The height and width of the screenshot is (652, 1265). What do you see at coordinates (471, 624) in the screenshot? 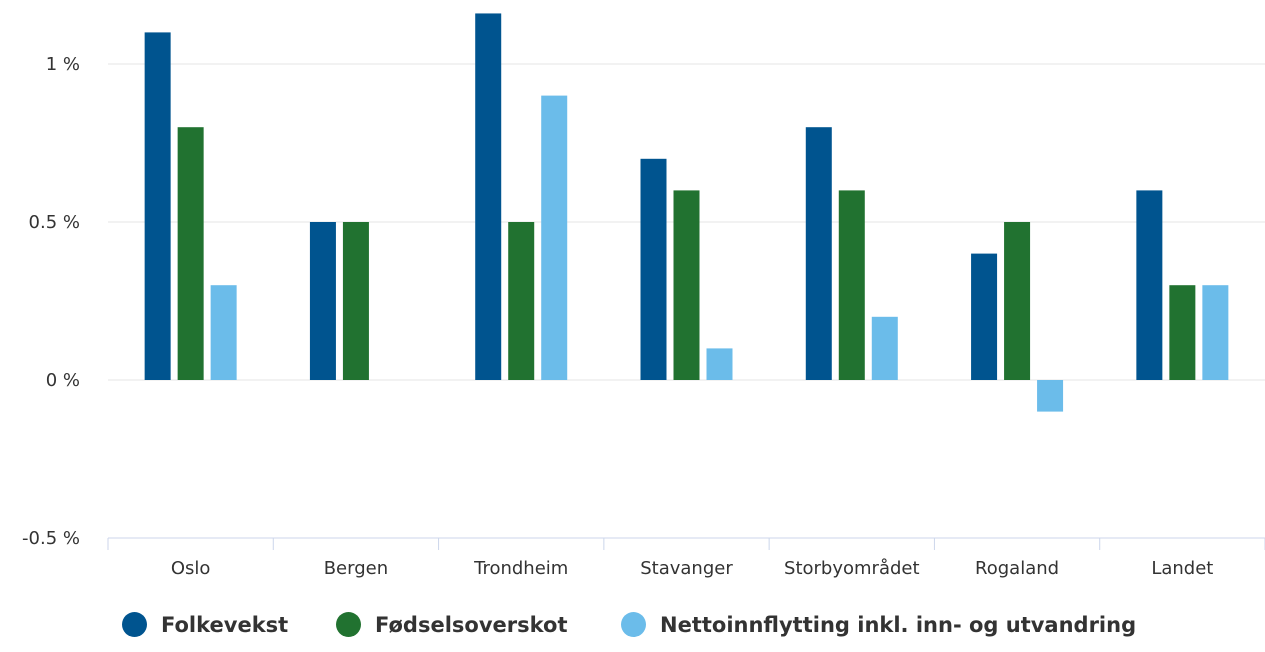
I see `legend-label-fodselsoverskot: Fødselsoverskot` at bounding box center [471, 624].